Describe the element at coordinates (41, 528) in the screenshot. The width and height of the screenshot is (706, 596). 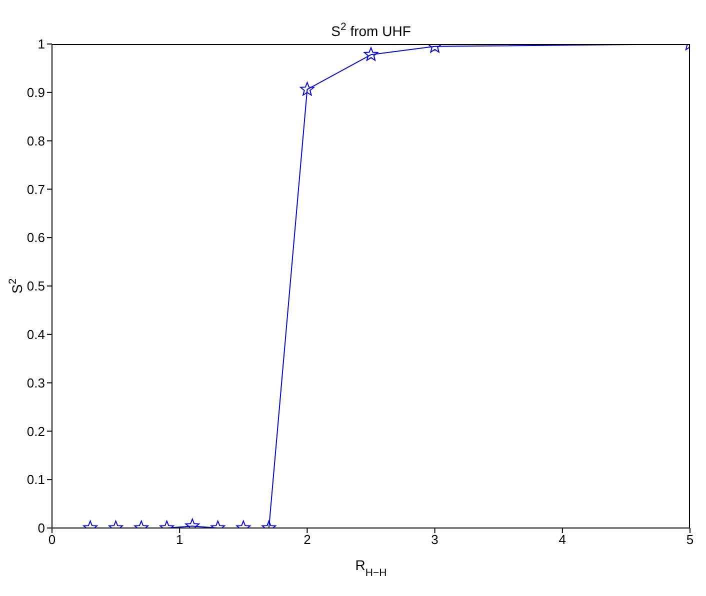
I see `y-tick-label: 0` at that location.